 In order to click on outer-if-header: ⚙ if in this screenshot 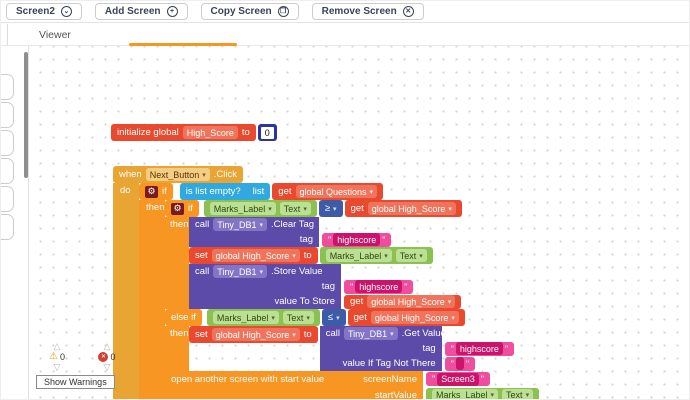, I will do `click(156, 191)`.